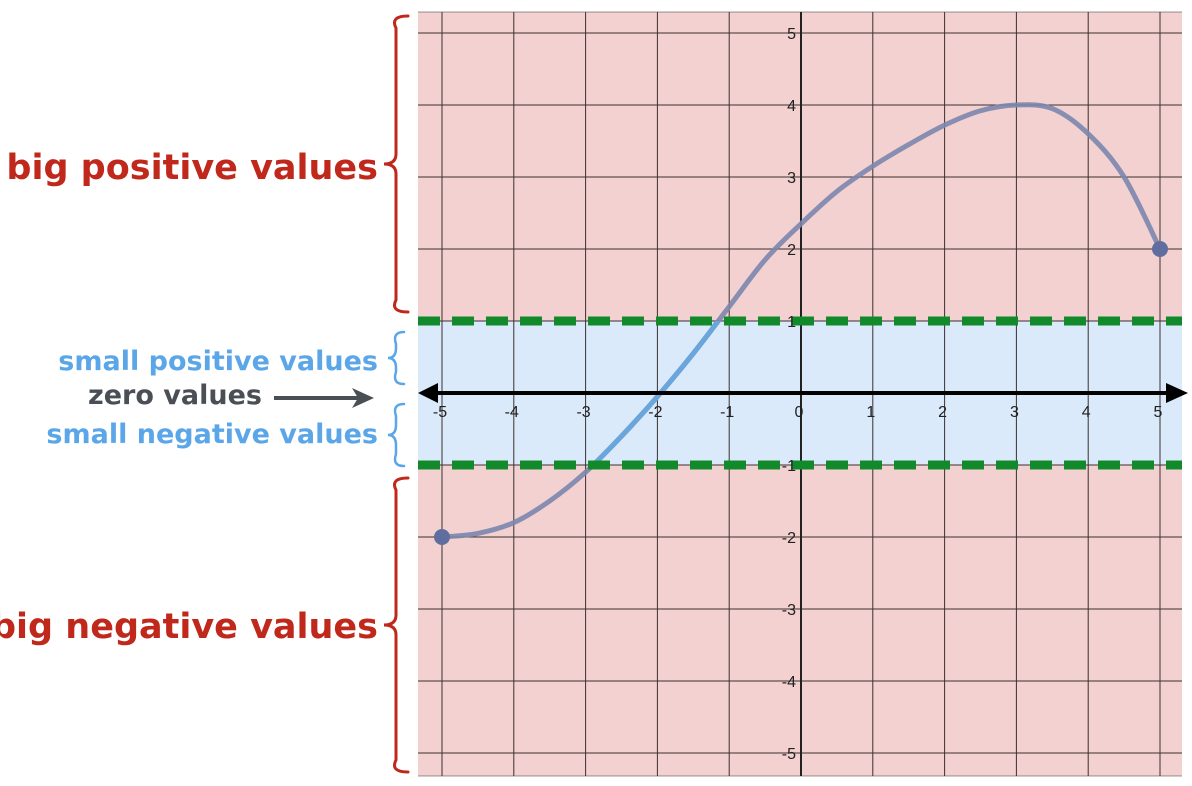 This screenshot has height=786, width=1192. What do you see at coordinates (799, 412) in the screenshot?
I see `x-tick-label: 0` at bounding box center [799, 412].